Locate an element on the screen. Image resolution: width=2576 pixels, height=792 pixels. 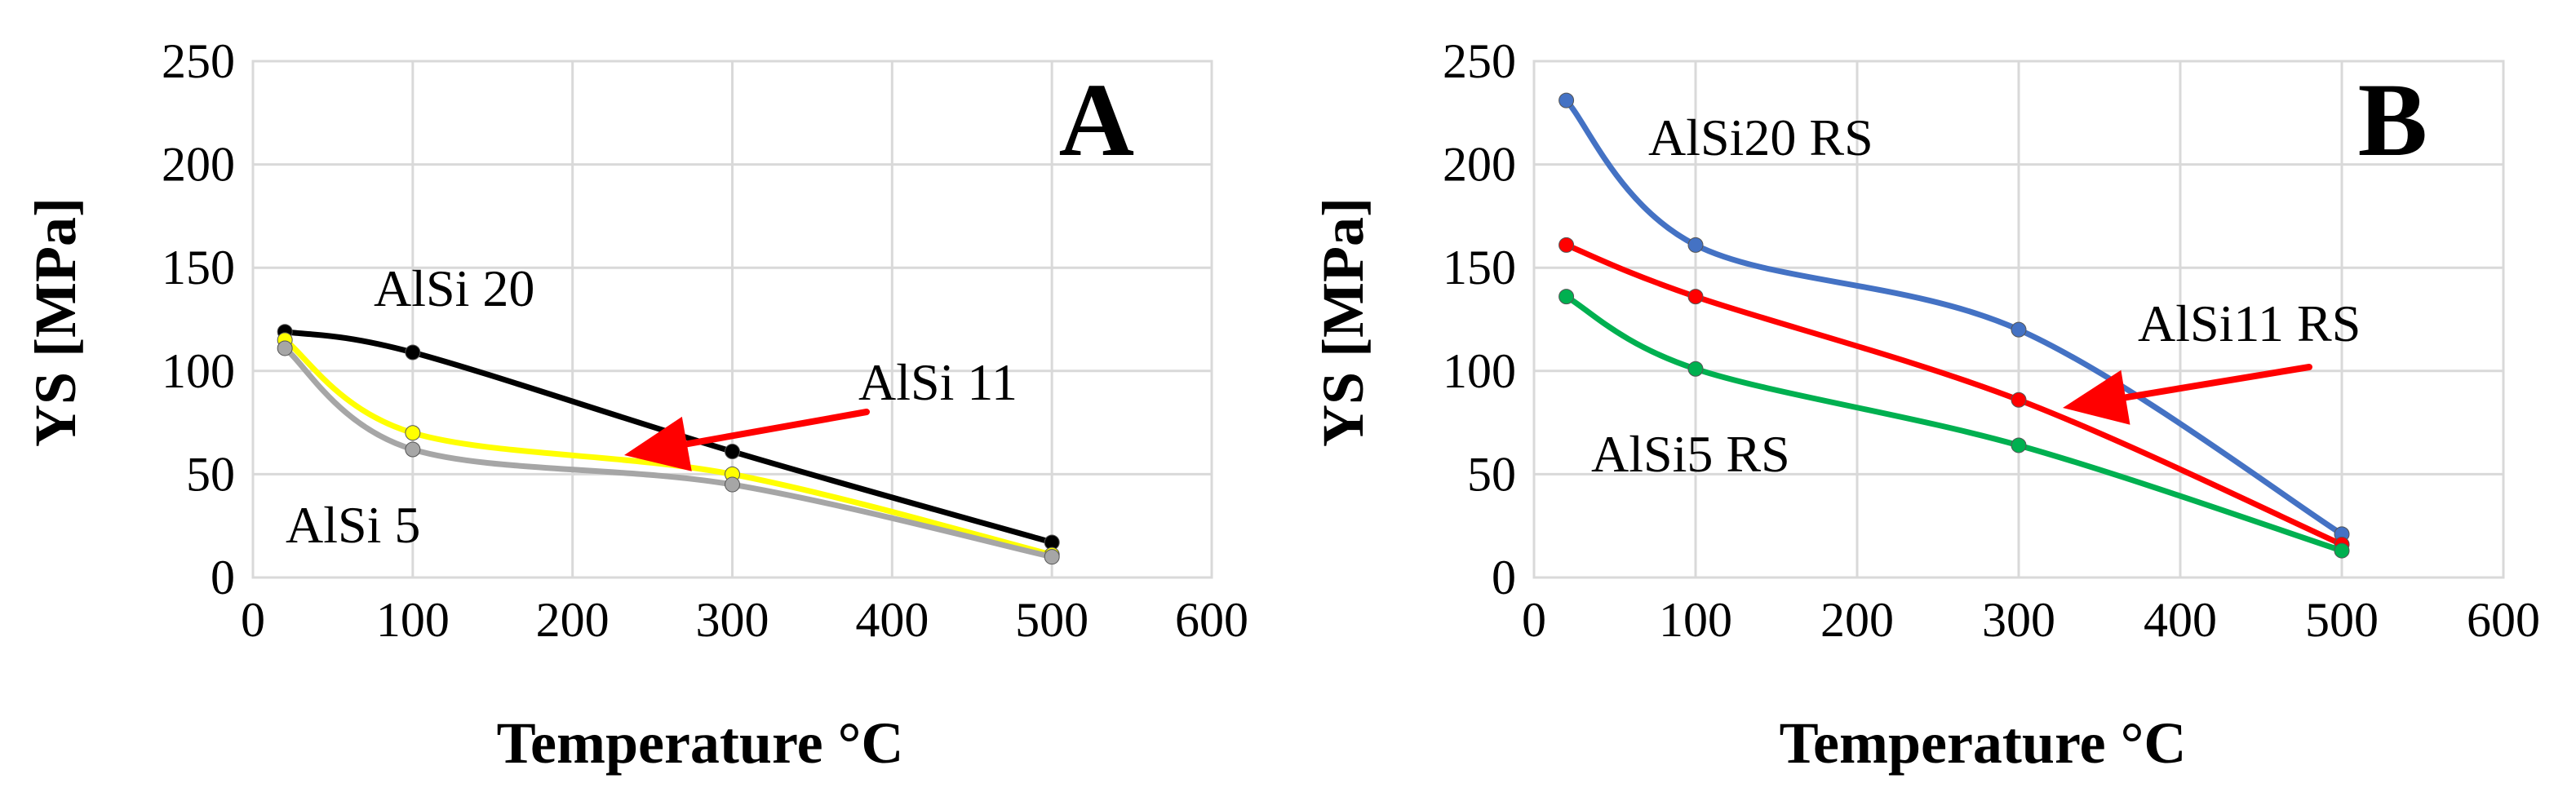
series-callout: AlSi20 RS is located at coordinates (1760, 137).